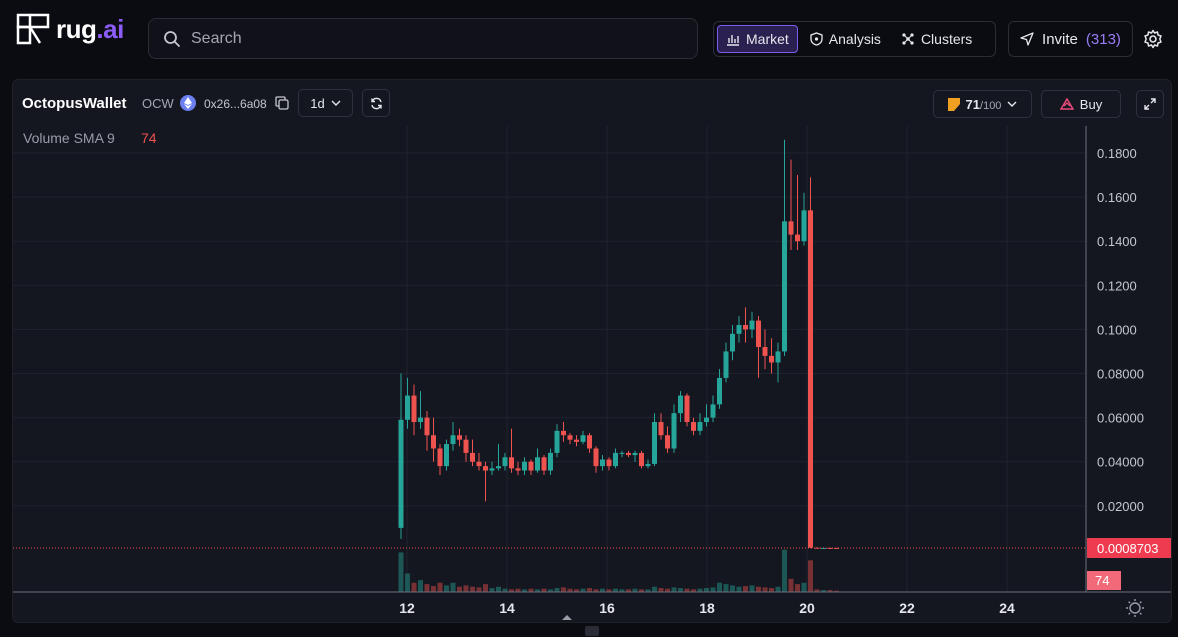 The image size is (1178, 637). What do you see at coordinates (854, 39) in the screenshot?
I see `tab-analysis-label: Analysis` at bounding box center [854, 39].